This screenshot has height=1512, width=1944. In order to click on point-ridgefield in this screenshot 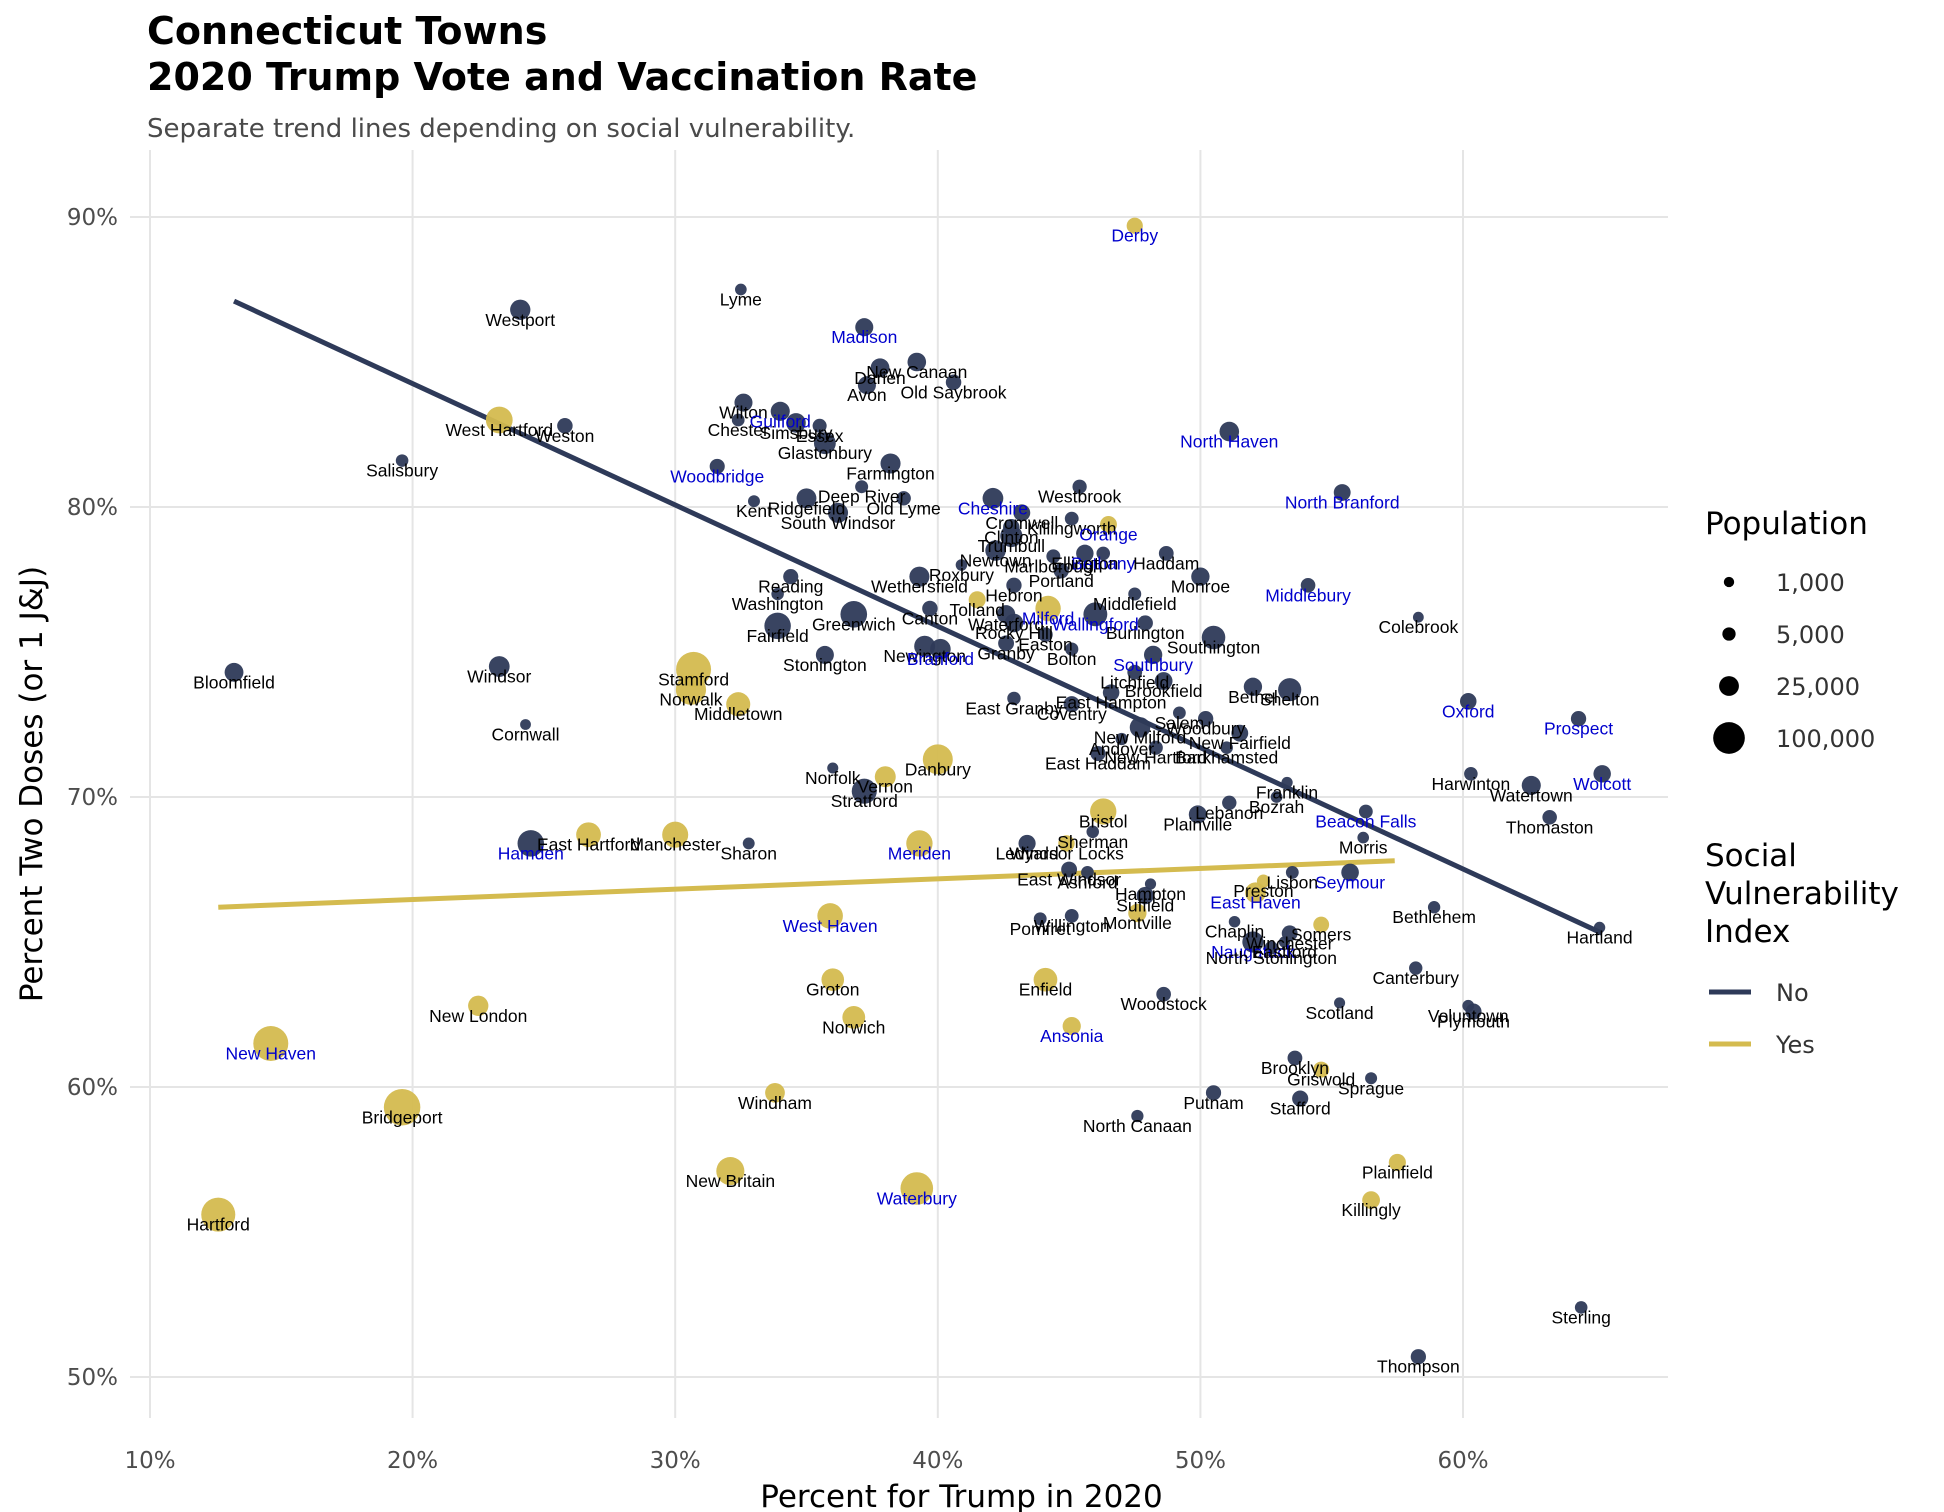, I will do `click(806, 498)`.